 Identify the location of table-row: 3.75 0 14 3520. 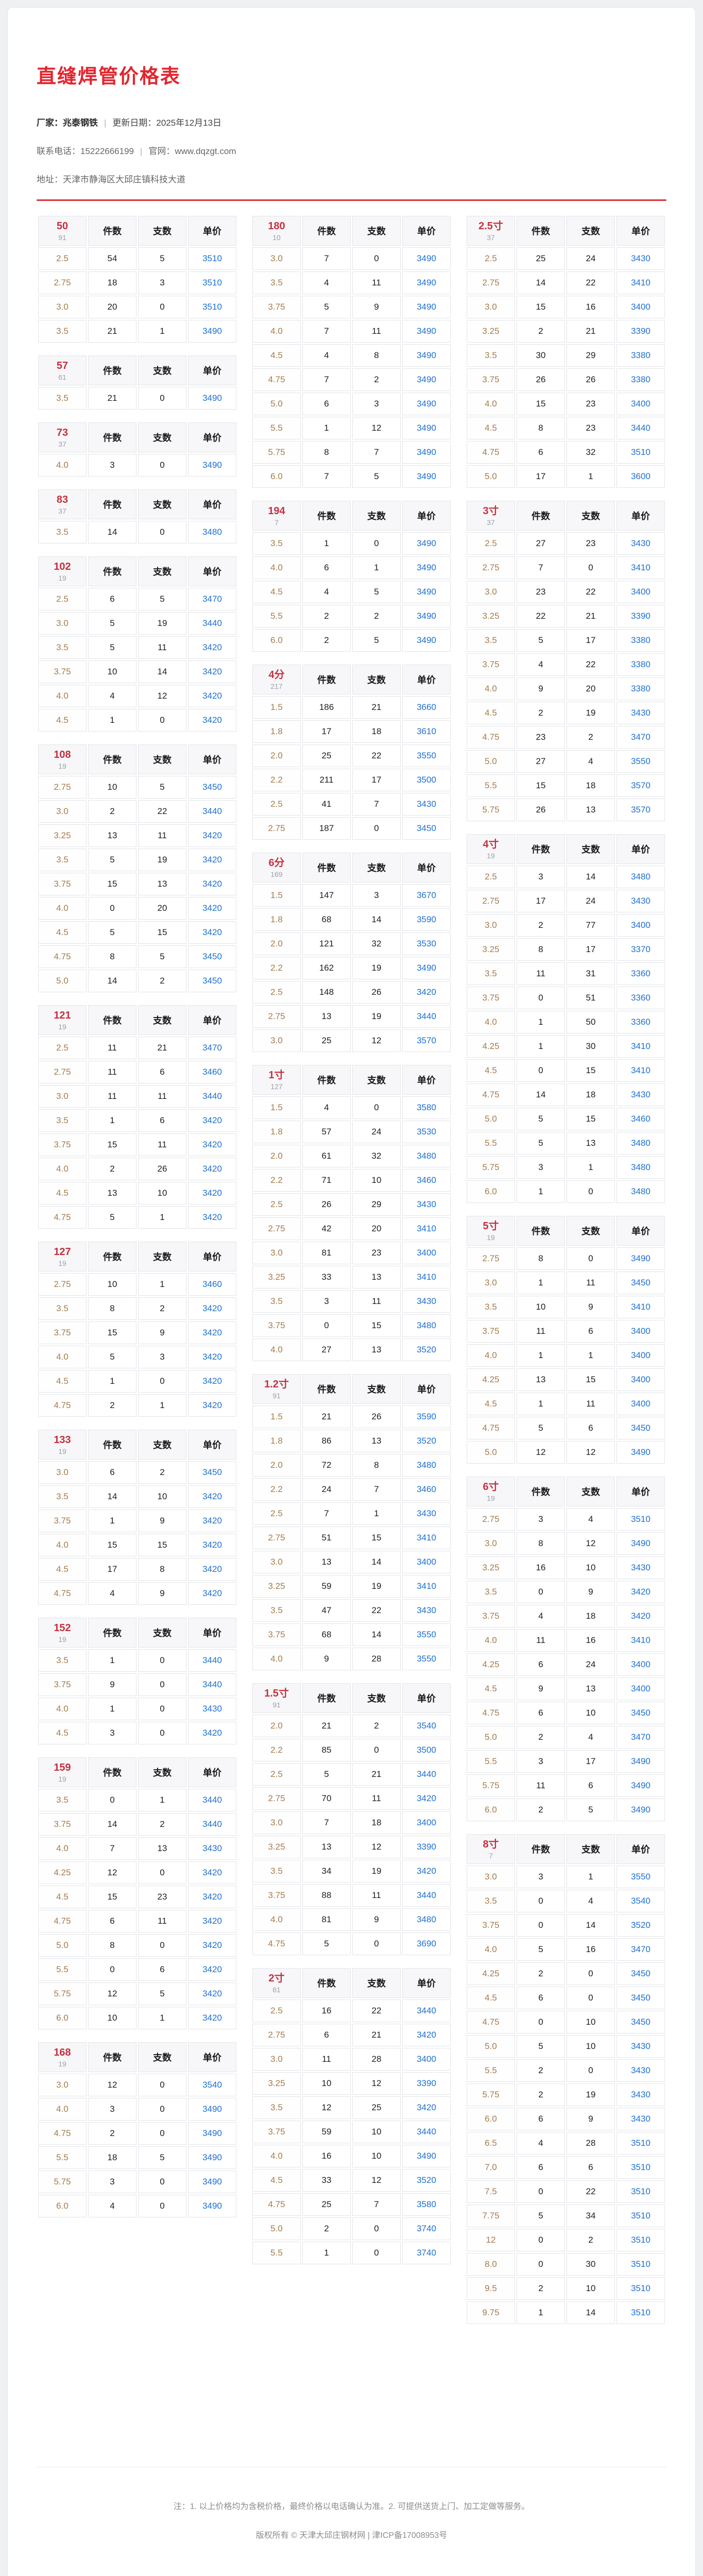
(566, 1925).